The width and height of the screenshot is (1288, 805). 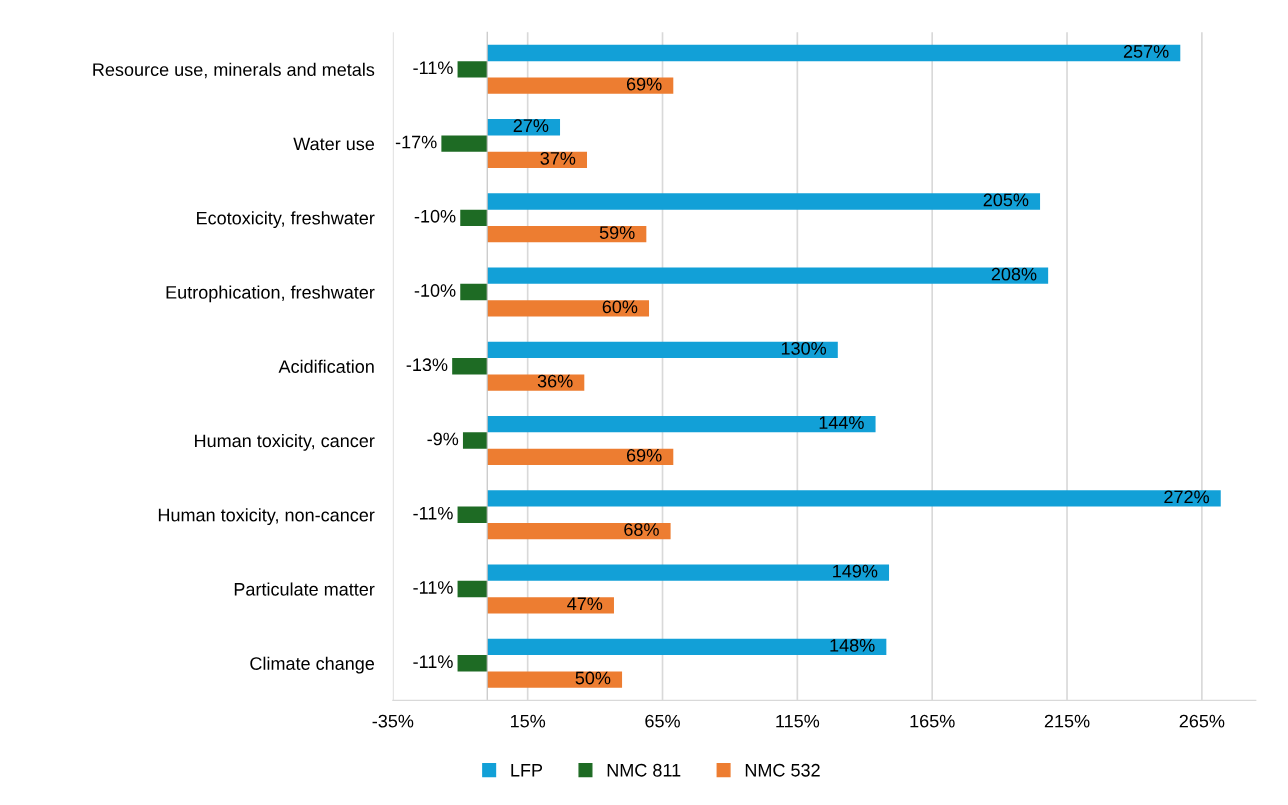 I want to click on y-tick-label: Eutrophication, freshwater, so click(x=270, y=294).